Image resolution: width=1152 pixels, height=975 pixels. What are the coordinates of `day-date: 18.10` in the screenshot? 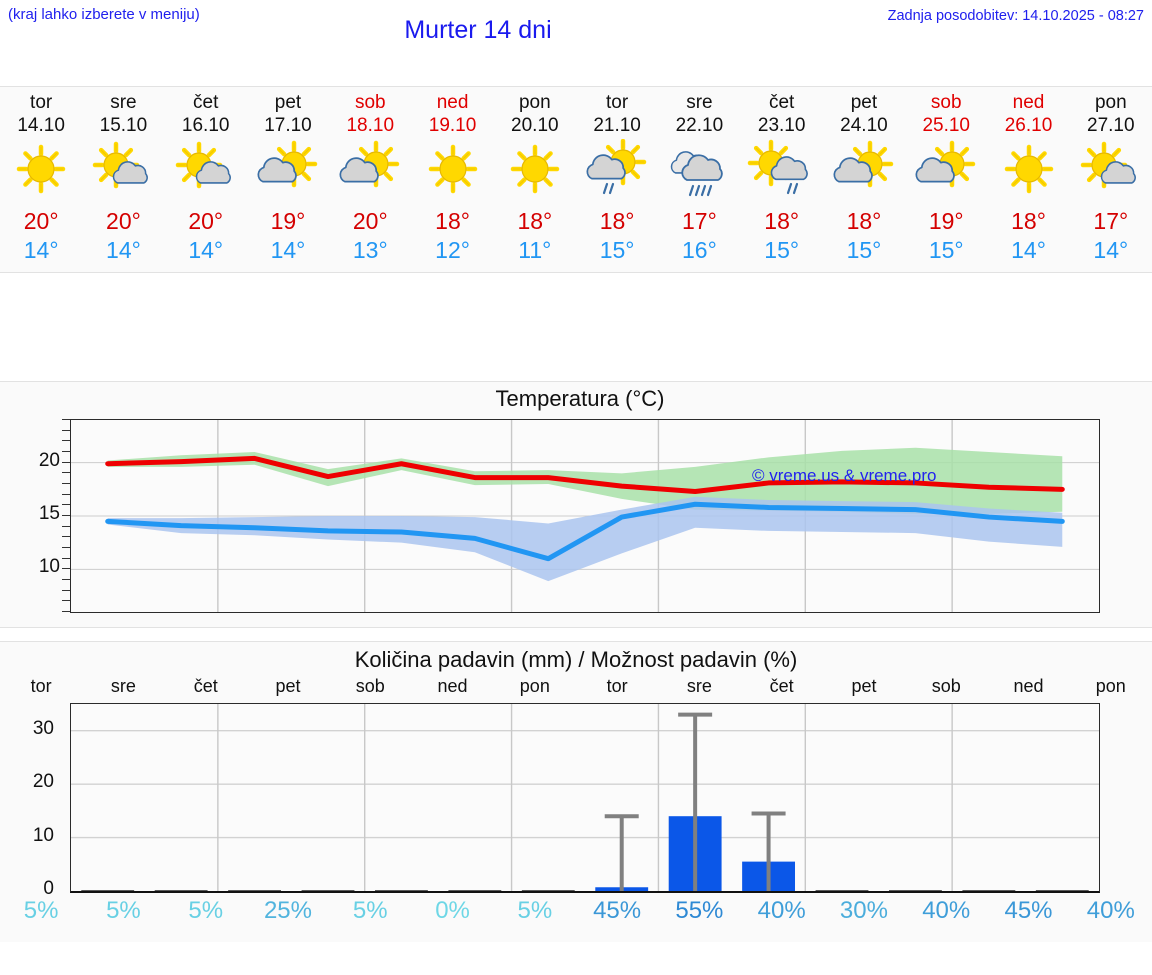 It's located at (370, 125).